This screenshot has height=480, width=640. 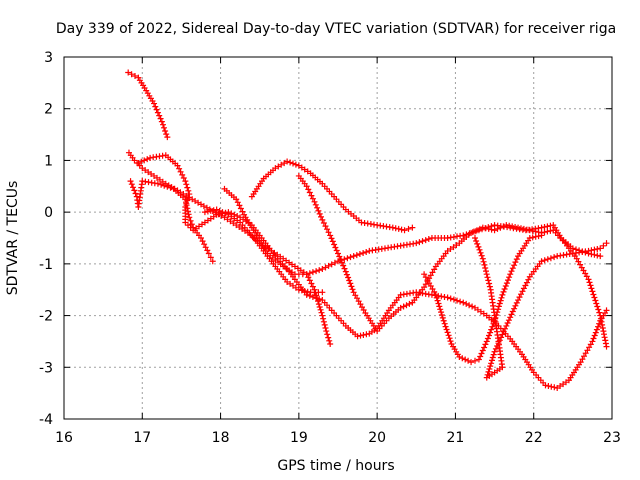 I want to click on x-tick-label: 23, so click(x=612, y=438).